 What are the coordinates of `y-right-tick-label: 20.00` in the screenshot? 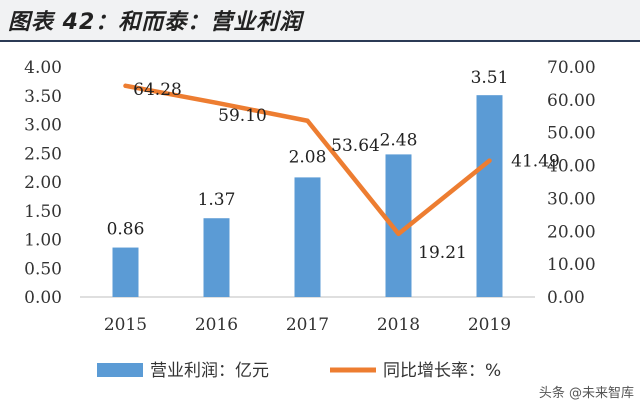 It's located at (571, 232).